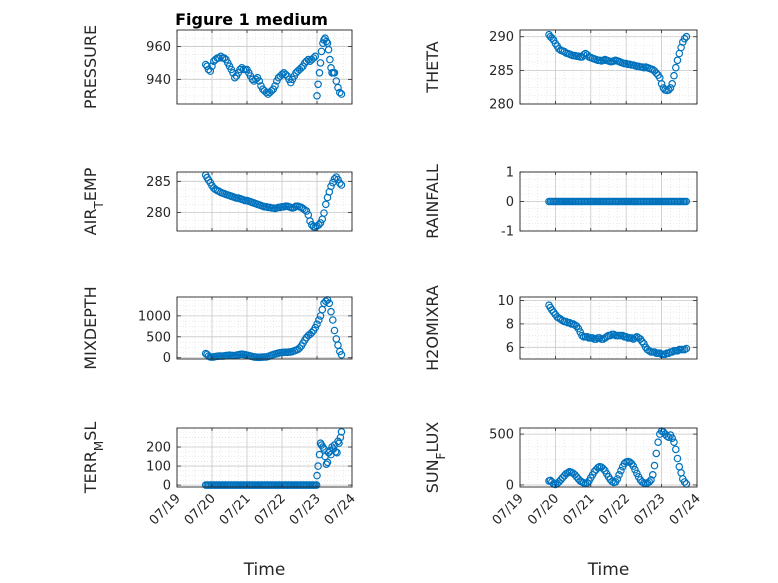 The image size is (778, 583). Describe the element at coordinates (158, 80) in the screenshot. I see `y-tick-label: 940` at that location.